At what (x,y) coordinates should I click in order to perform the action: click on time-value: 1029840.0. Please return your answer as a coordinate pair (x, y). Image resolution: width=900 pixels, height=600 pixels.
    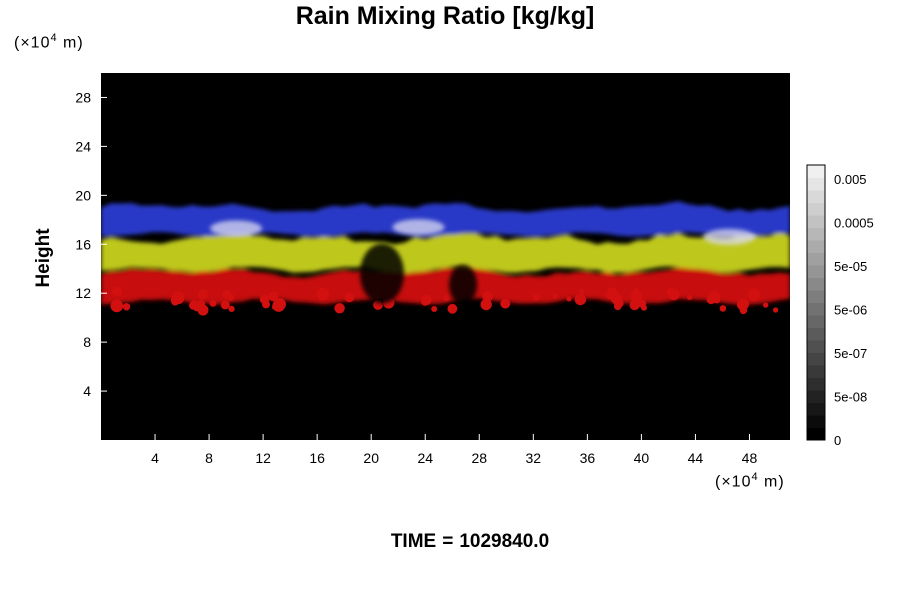
    Looking at the image, I should click on (504, 541).